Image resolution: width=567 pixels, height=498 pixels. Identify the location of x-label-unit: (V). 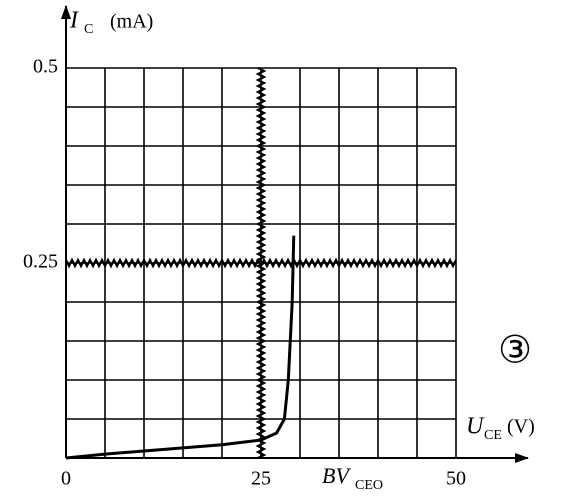
(521, 427).